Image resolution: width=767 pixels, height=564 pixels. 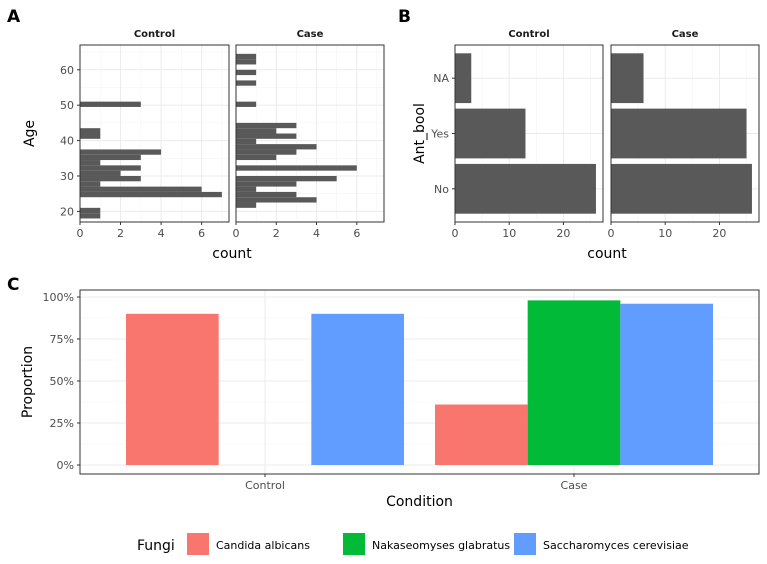 I want to click on legend-label: Nakaseomyses glabratus, so click(x=441, y=545).